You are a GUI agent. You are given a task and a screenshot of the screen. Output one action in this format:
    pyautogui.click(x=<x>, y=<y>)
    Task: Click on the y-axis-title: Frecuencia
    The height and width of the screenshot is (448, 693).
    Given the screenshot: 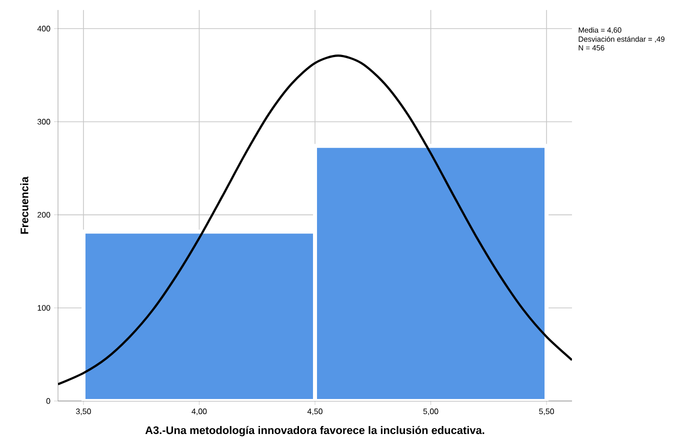 What is the action you would take?
    pyautogui.click(x=24, y=205)
    